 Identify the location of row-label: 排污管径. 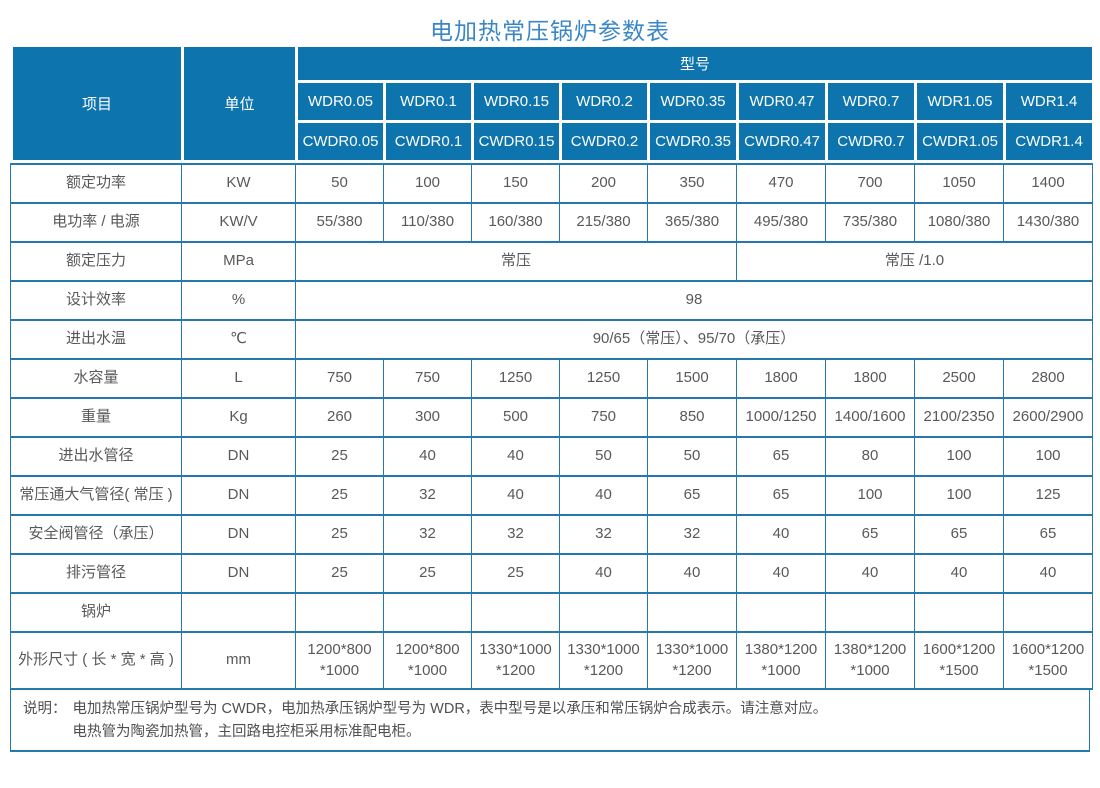
(96, 573).